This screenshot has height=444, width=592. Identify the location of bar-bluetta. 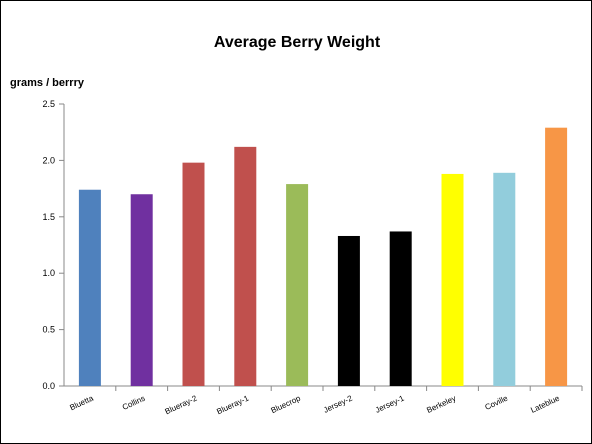
(89, 287).